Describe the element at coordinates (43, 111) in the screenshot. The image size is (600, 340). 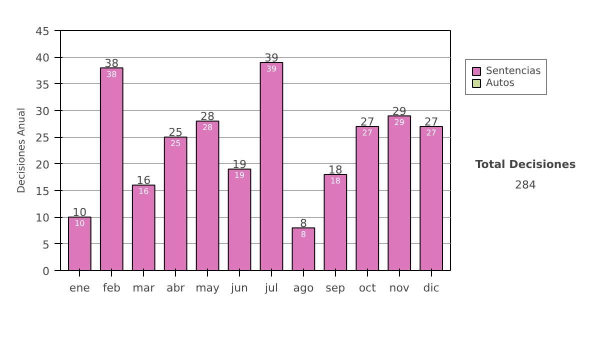
I see `y-tick-label: 30` at that location.